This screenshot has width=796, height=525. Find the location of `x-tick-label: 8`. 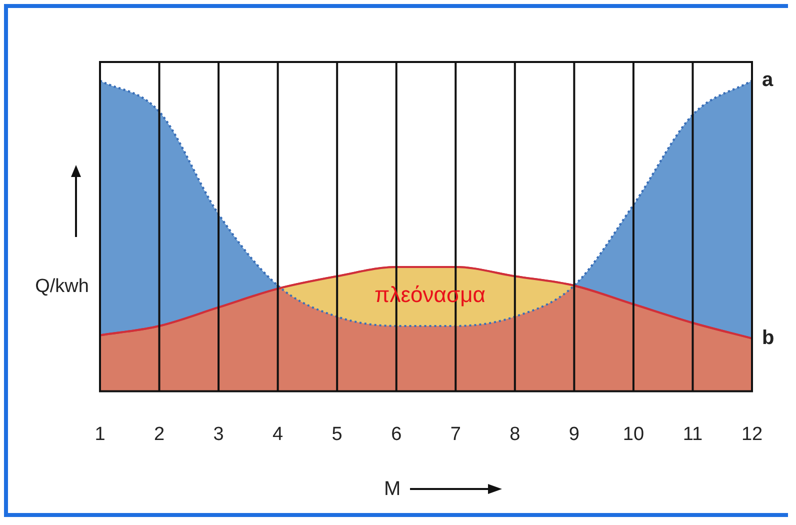

x-tick-label: 8 is located at coordinates (515, 434).